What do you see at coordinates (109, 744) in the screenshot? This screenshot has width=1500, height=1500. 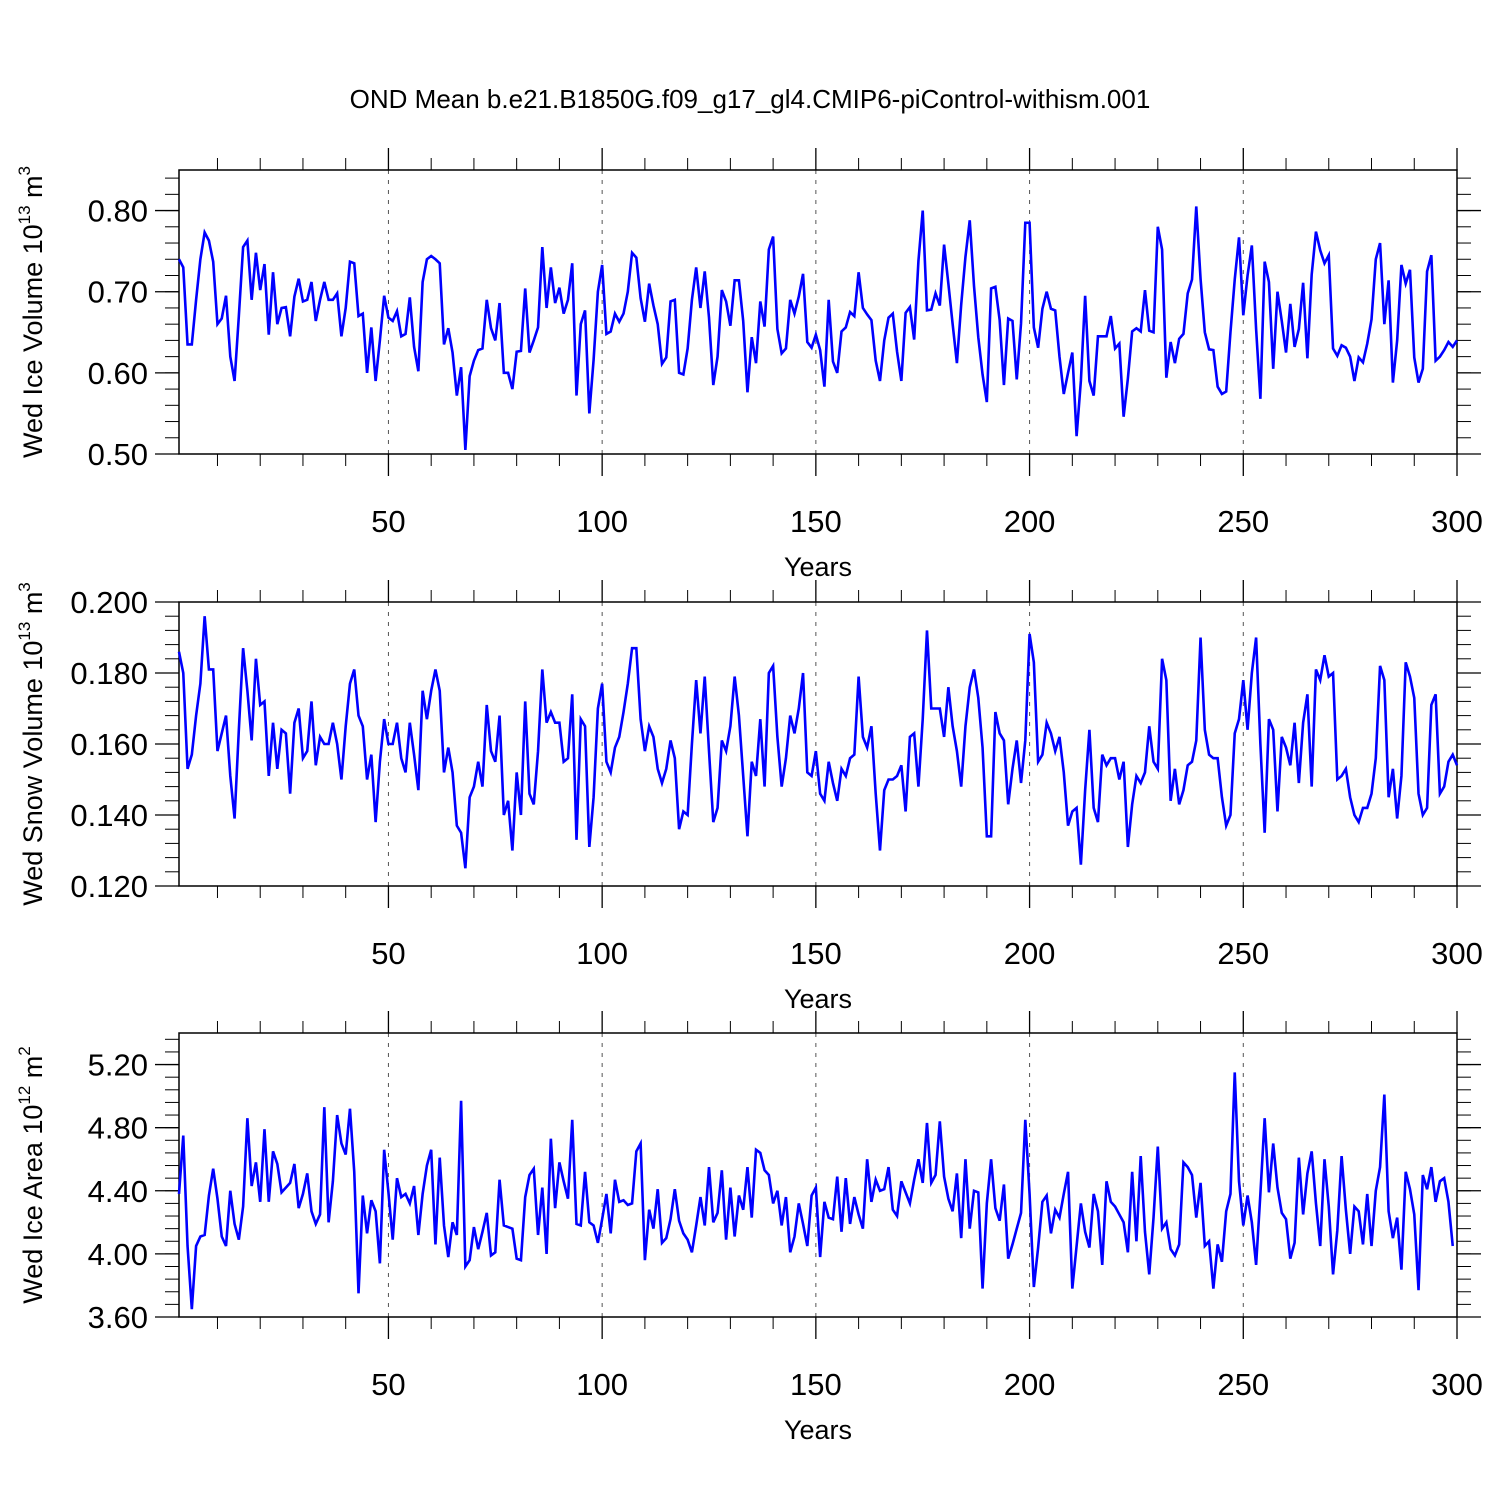 I see `y-tick-label: 0.160` at bounding box center [109, 744].